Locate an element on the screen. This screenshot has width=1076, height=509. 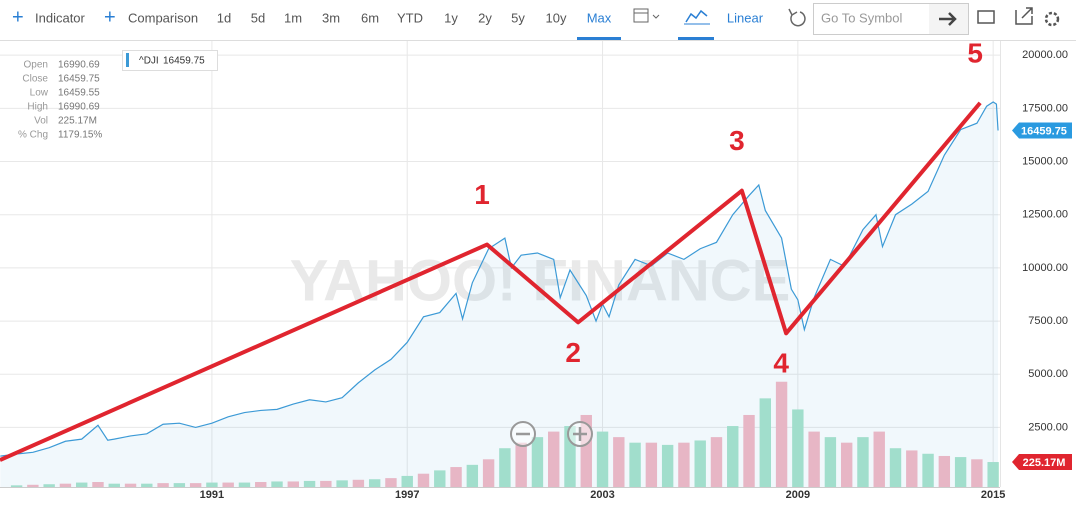
stat-value: 1179.15% is located at coordinates (80, 135).